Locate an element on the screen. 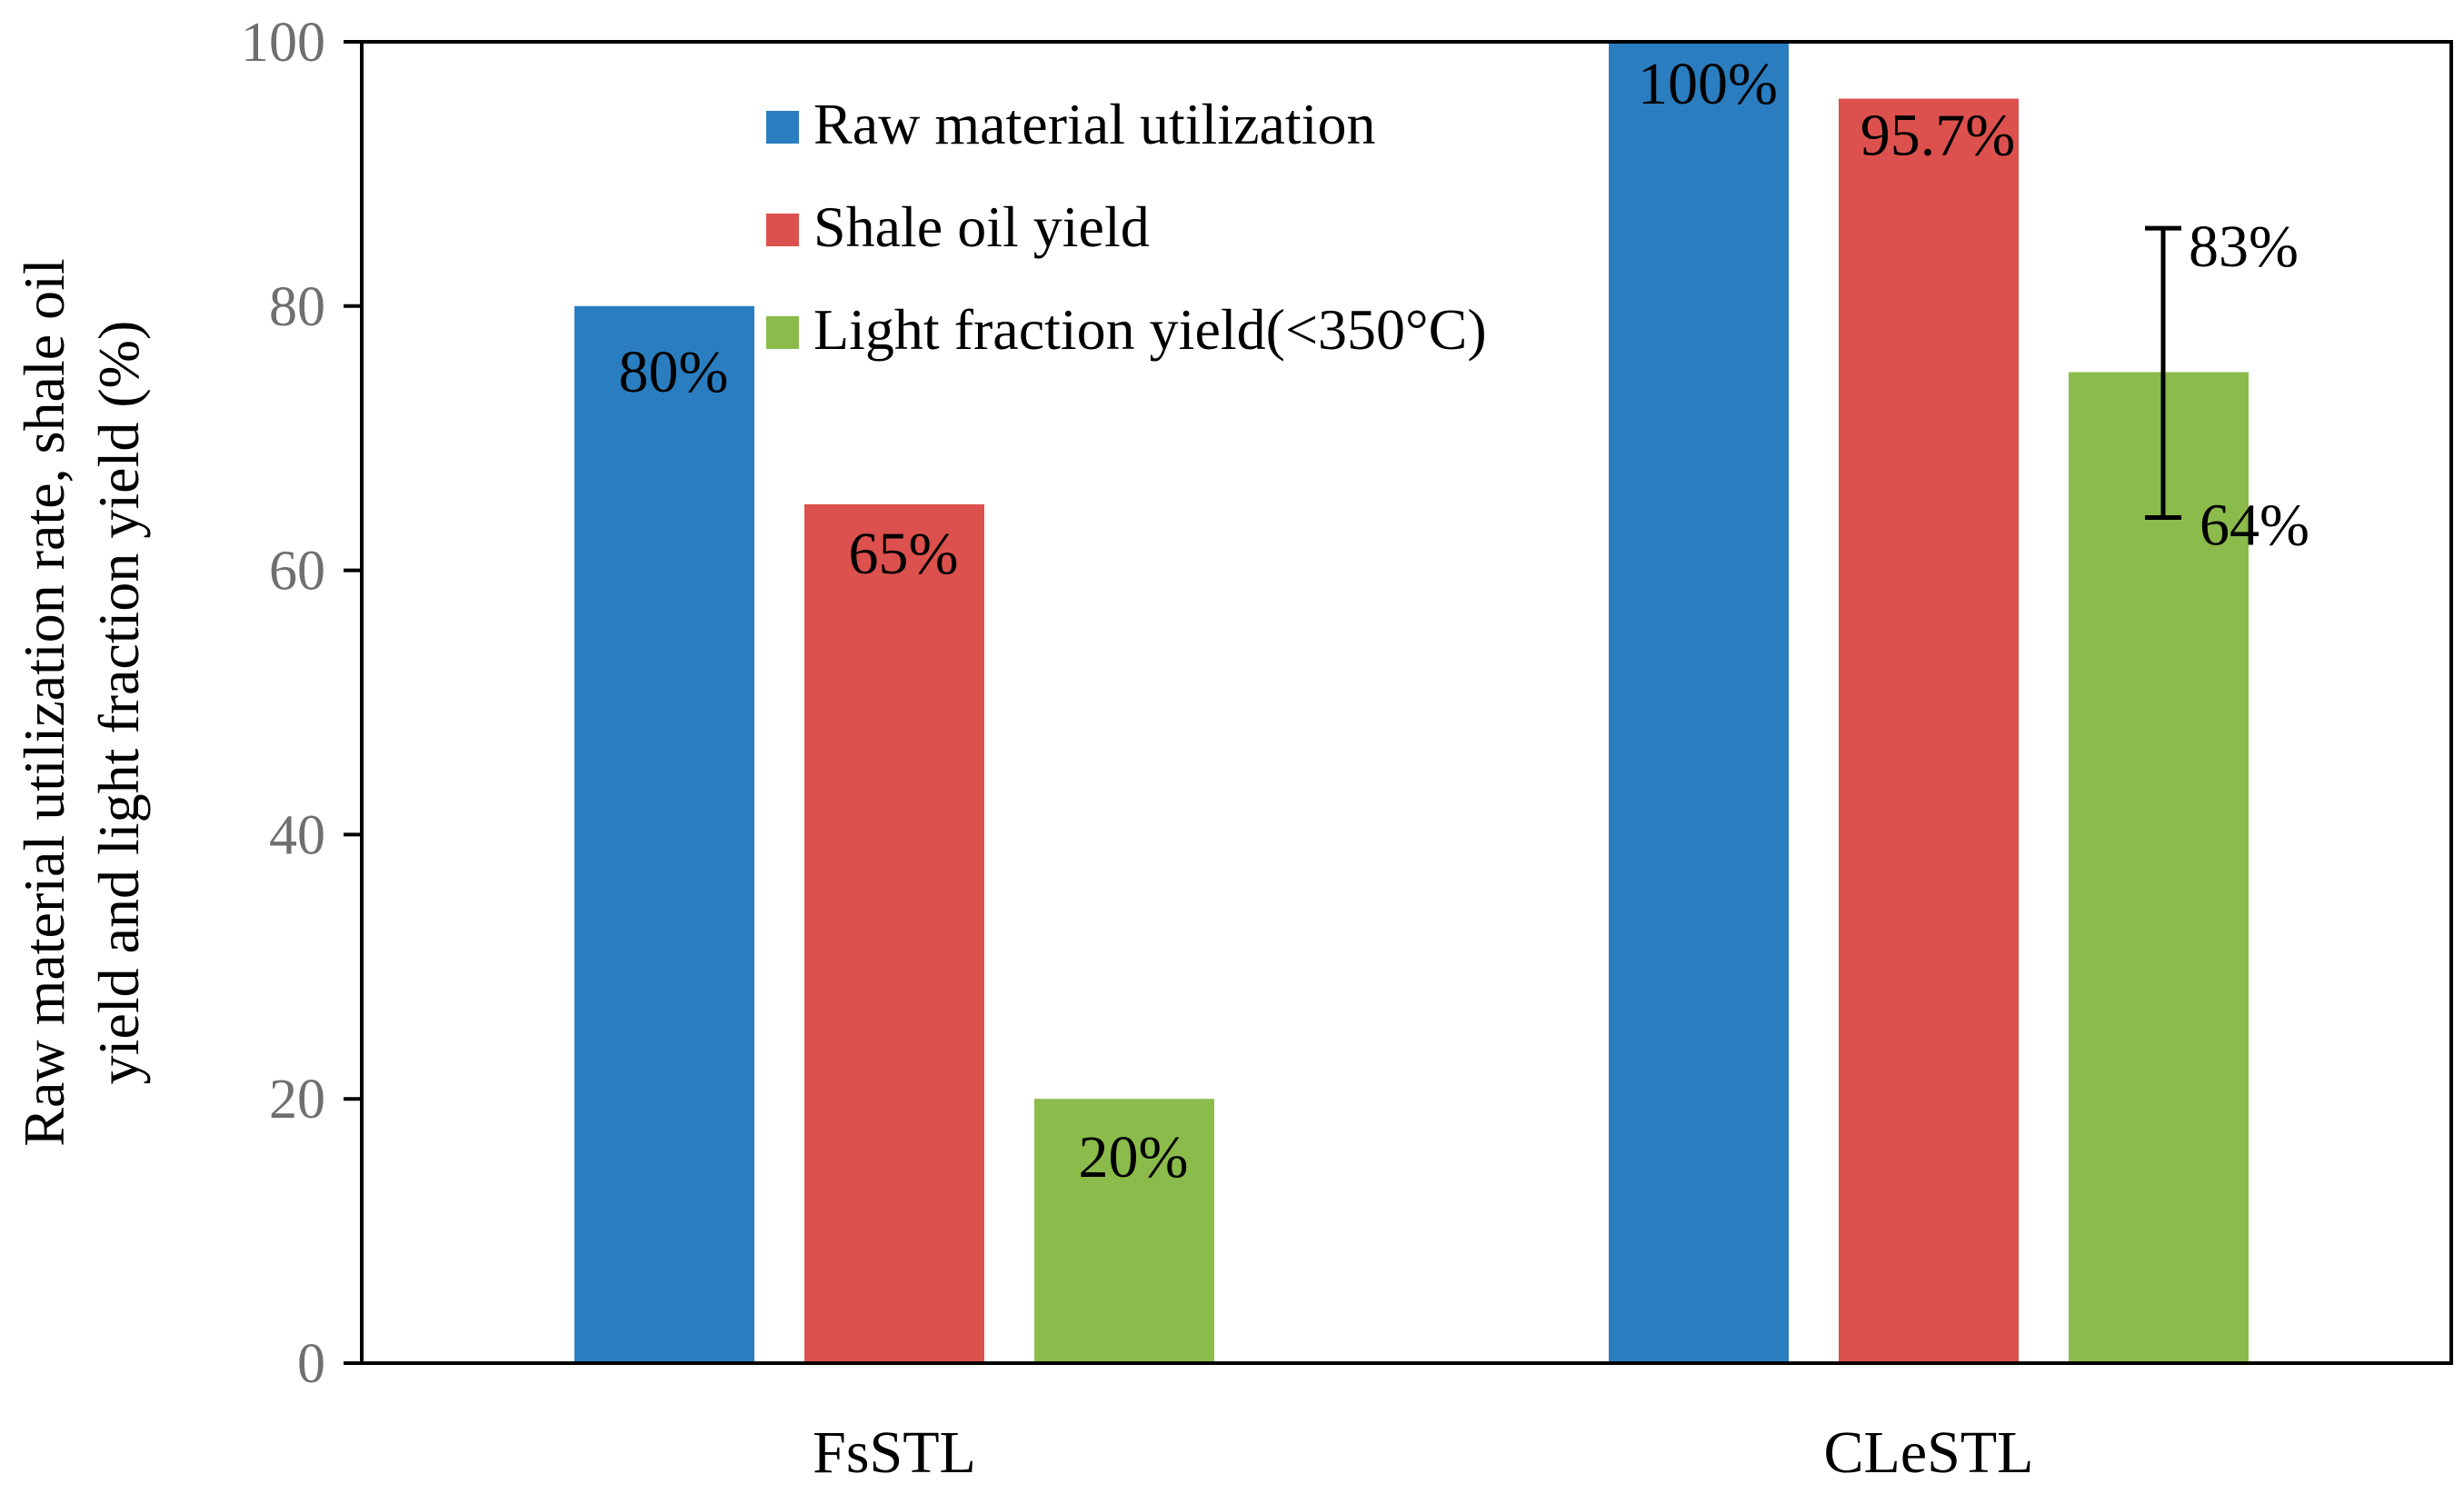 Image resolution: width=2464 pixels, height=1494 pixels. data-label: 65% is located at coordinates (904, 554).